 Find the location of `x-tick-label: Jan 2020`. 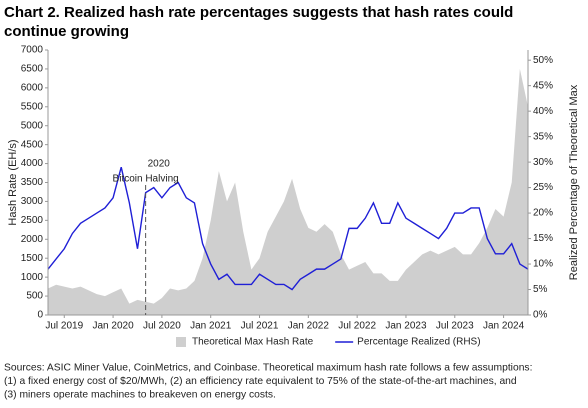

x-tick-label: Jan 2020 is located at coordinates (114, 326).